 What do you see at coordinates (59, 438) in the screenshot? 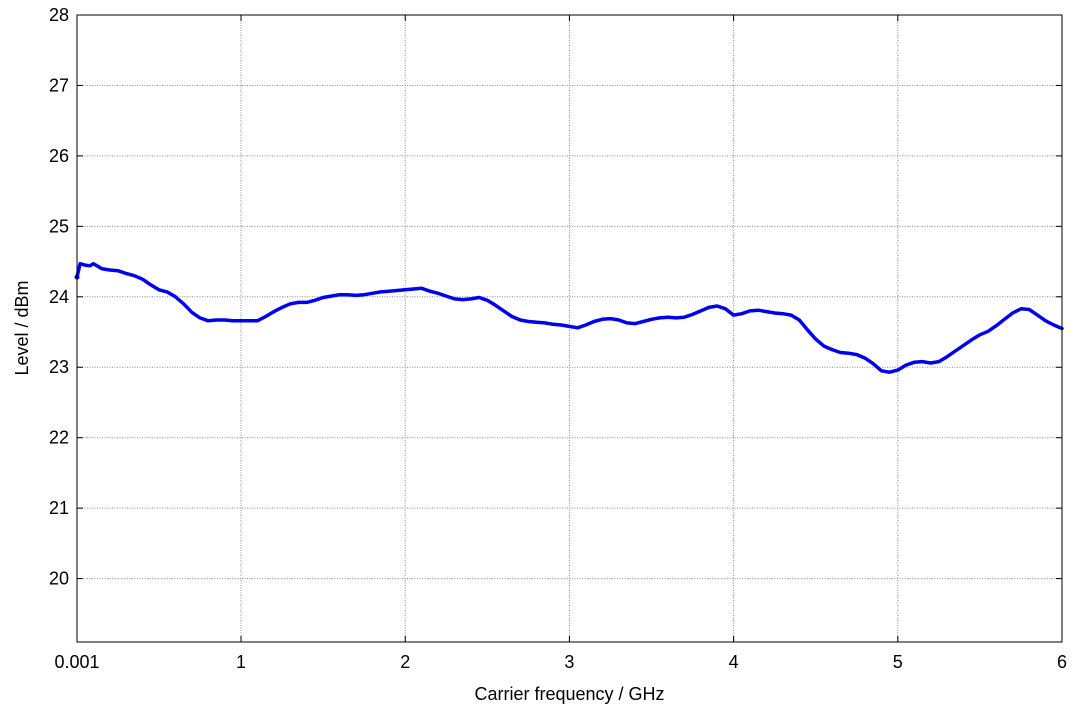
I see `y-tick-label: 22` at bounding box center [59, 438].